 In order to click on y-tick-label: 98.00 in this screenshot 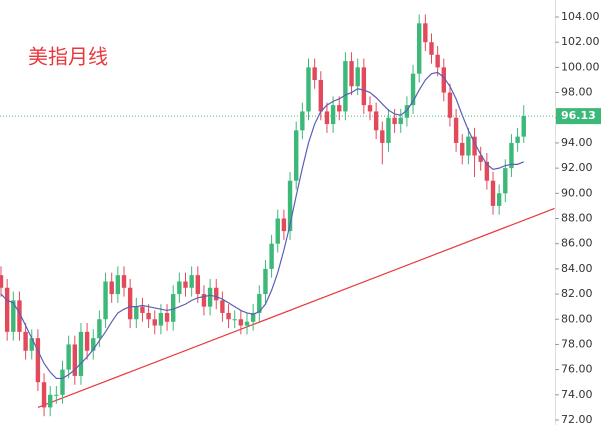, I will do `click(577, 92)`.